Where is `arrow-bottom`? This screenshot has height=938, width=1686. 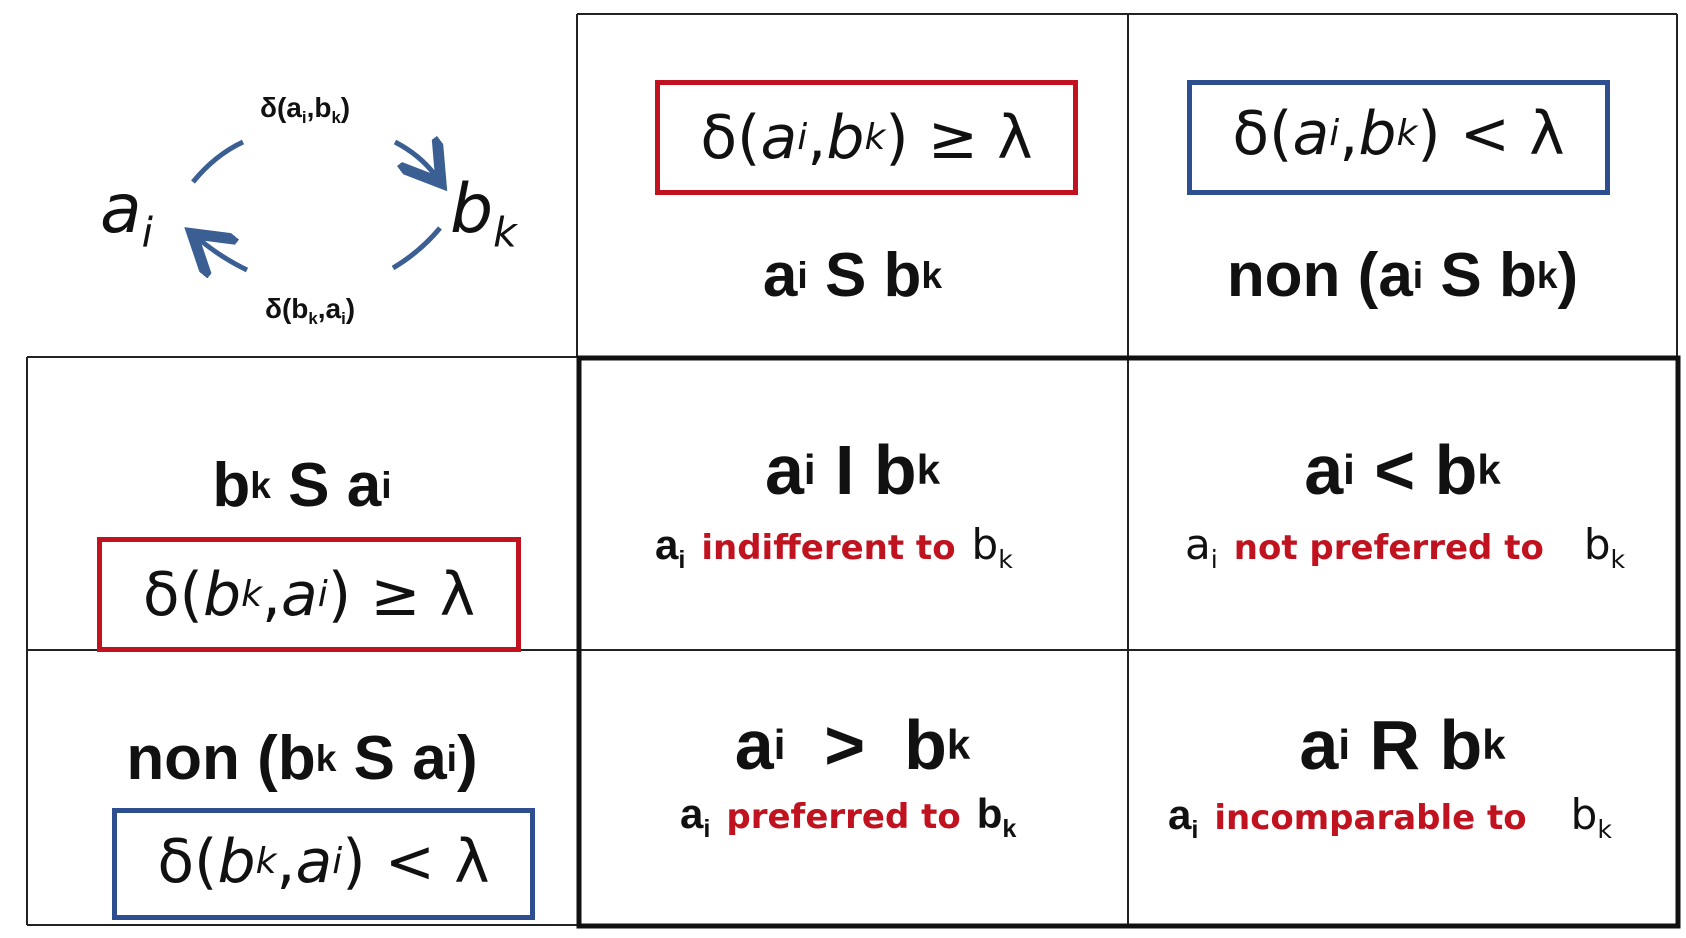 arrow-bottom is located at coordinates (416, 248).